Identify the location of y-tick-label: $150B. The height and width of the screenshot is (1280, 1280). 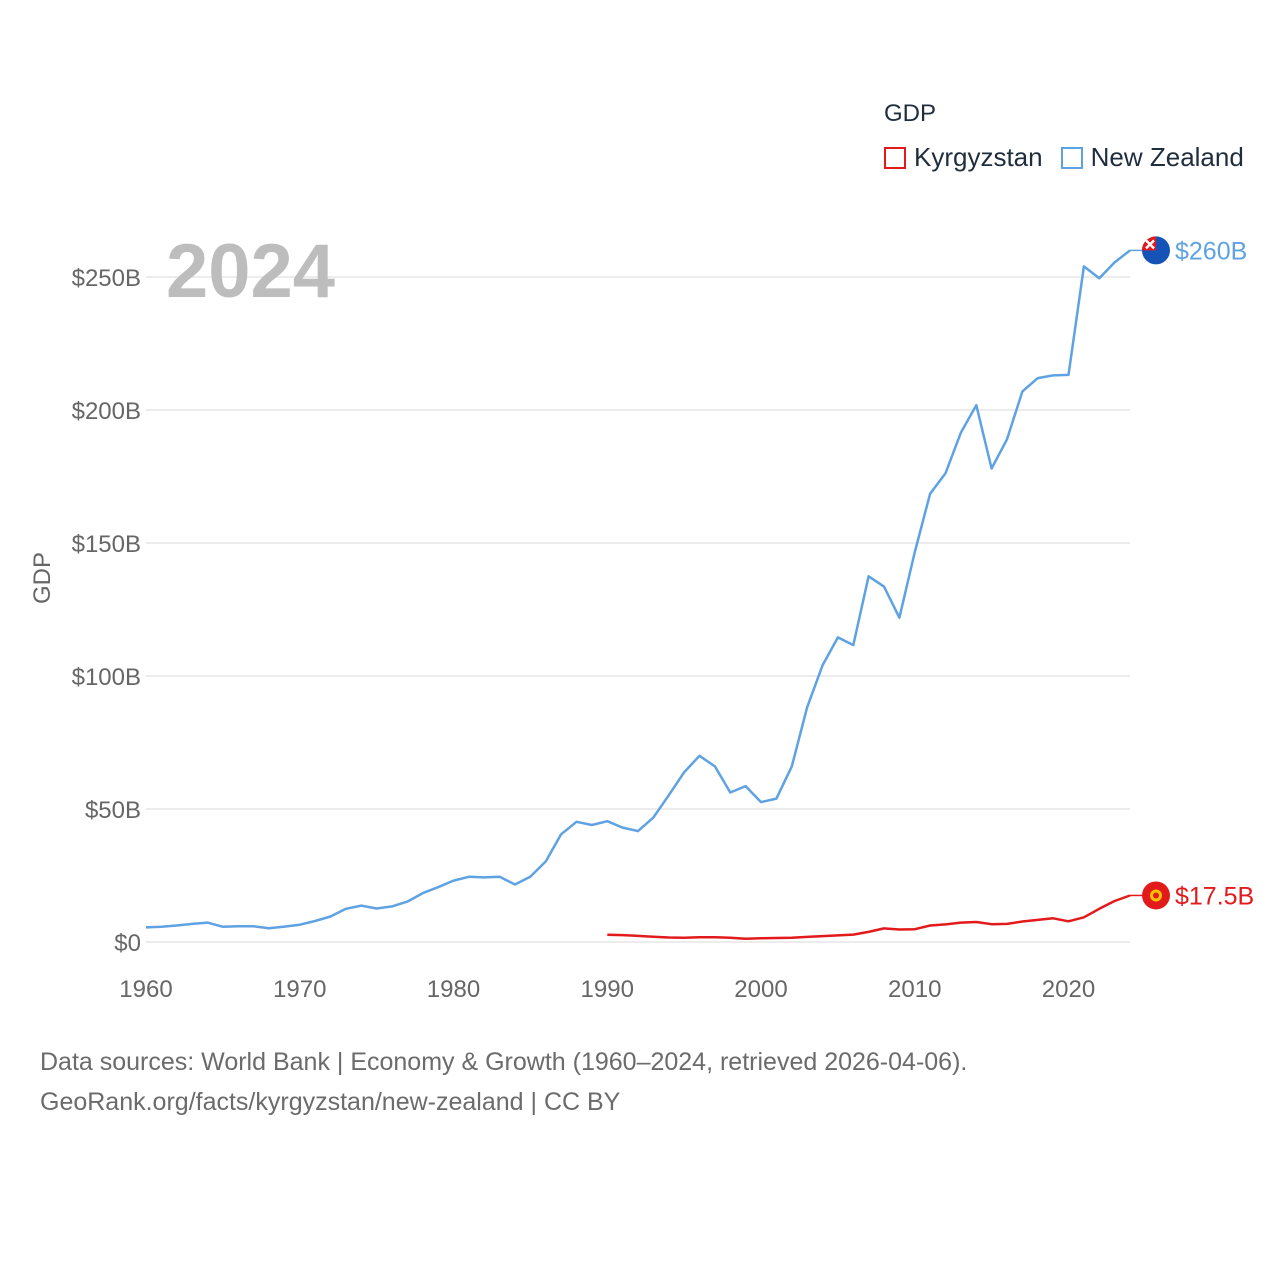
(106, 544).